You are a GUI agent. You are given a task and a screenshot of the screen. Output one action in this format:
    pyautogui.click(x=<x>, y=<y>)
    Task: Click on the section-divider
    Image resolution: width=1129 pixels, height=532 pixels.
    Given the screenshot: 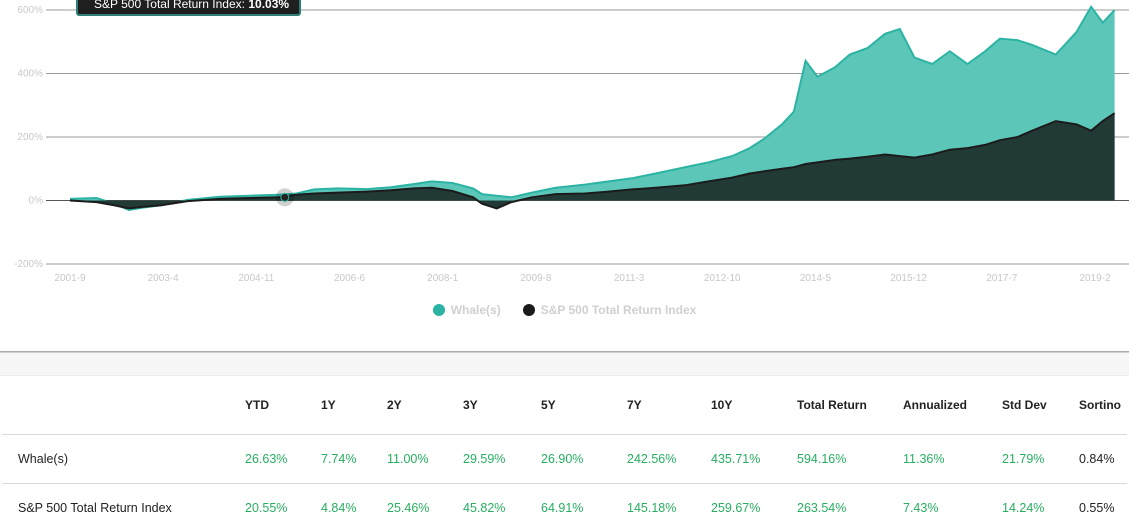 What is the action you would take?
    pyautogui.click(x=564, y=352)
    